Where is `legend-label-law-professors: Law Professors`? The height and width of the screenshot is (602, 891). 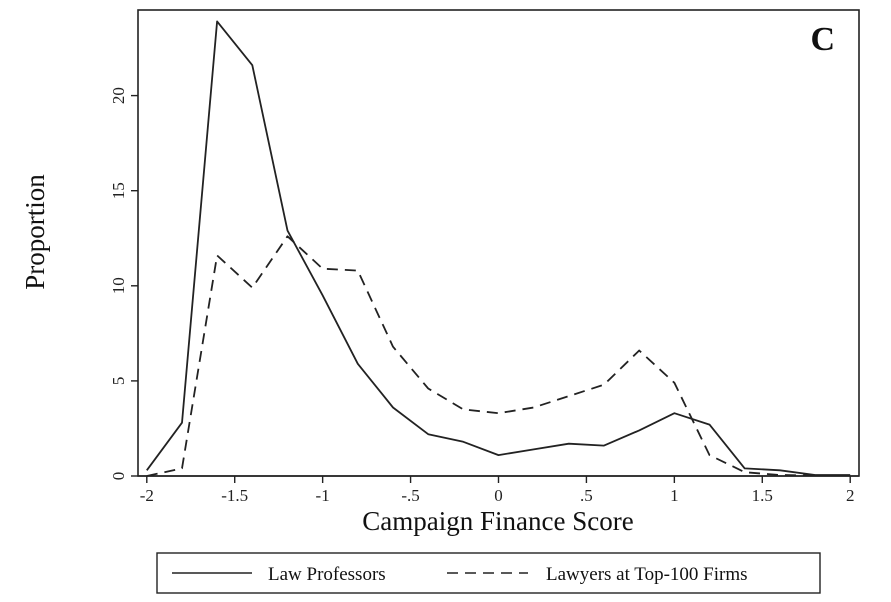 legend-label-law-professors: Law Professors is located at coordinates (327, 574).